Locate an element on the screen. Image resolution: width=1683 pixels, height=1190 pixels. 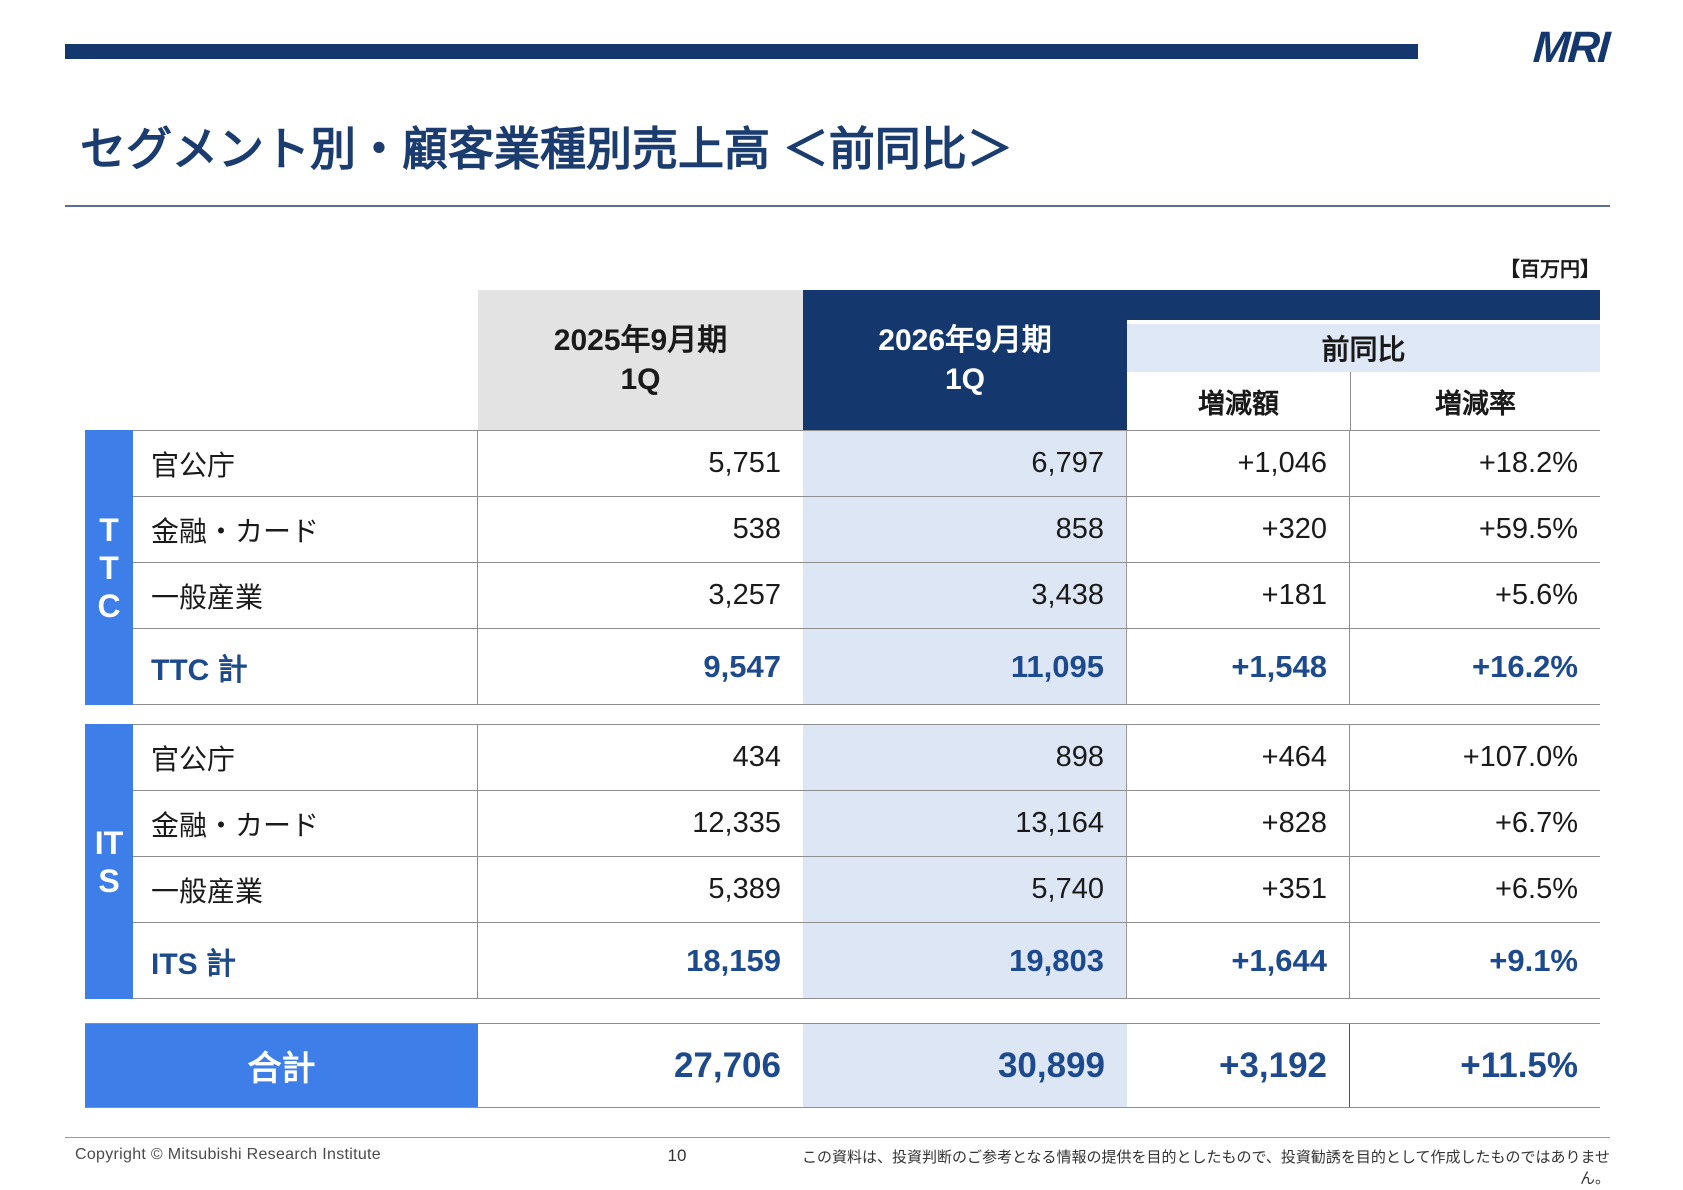
cell-curr: 898 is located at coordinates (965, 757).